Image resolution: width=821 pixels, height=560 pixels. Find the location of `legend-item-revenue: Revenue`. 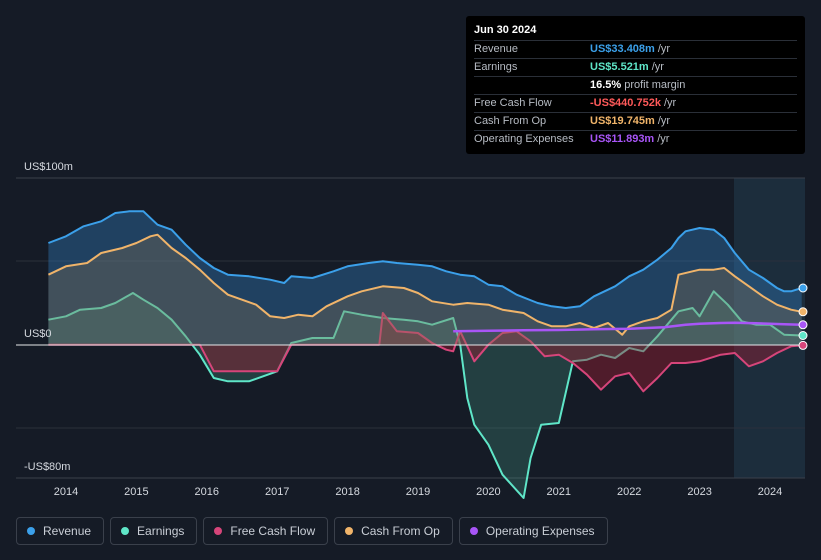

legend-item-revenue: Revenue is located at coordinates (60, 531).